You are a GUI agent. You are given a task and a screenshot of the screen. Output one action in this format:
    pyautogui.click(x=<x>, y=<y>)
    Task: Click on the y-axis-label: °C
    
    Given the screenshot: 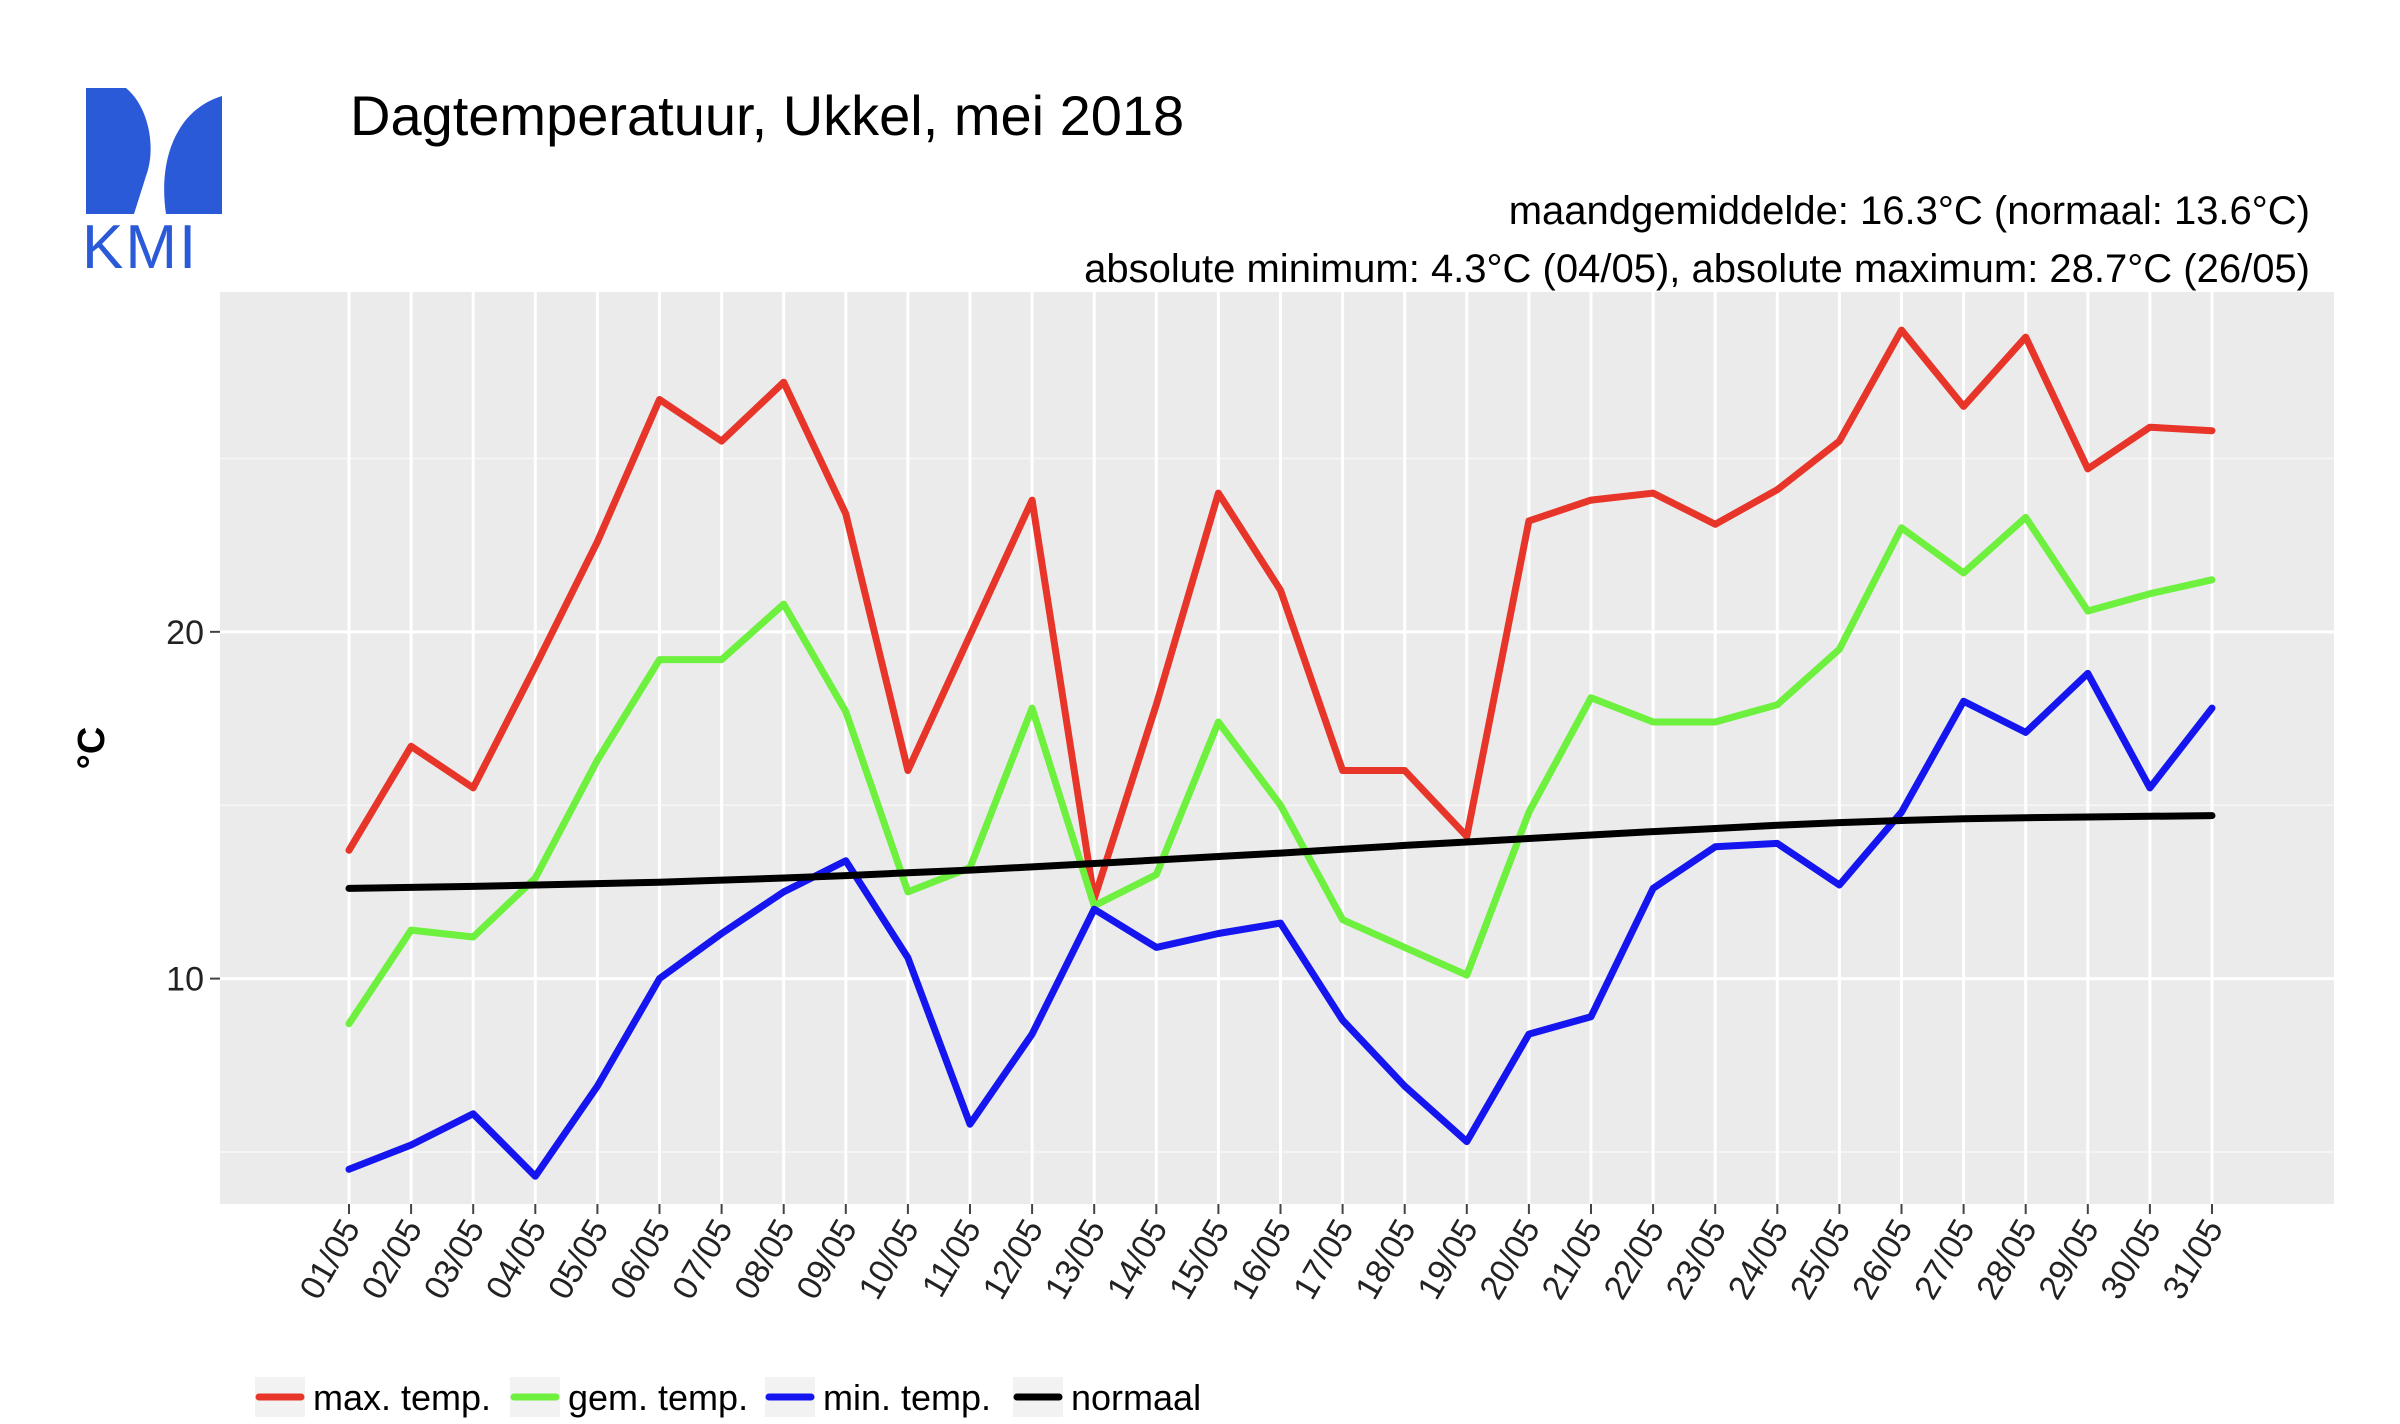 What is the action you would take?
    pyautogui.click(x=92, y=748)
    